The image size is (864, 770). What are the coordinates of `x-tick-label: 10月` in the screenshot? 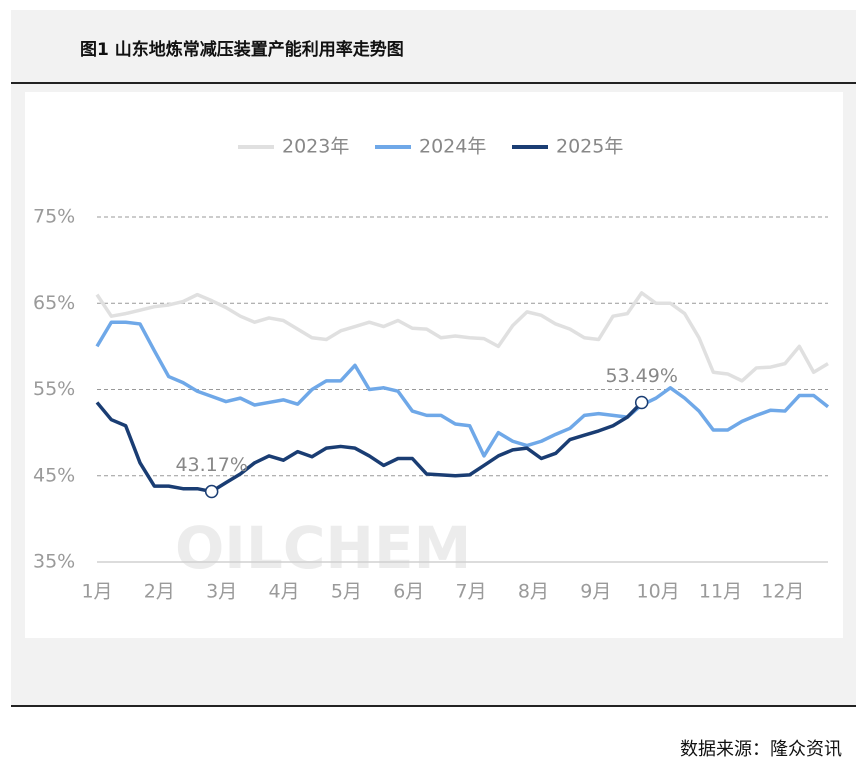 It's located at (658, 592).